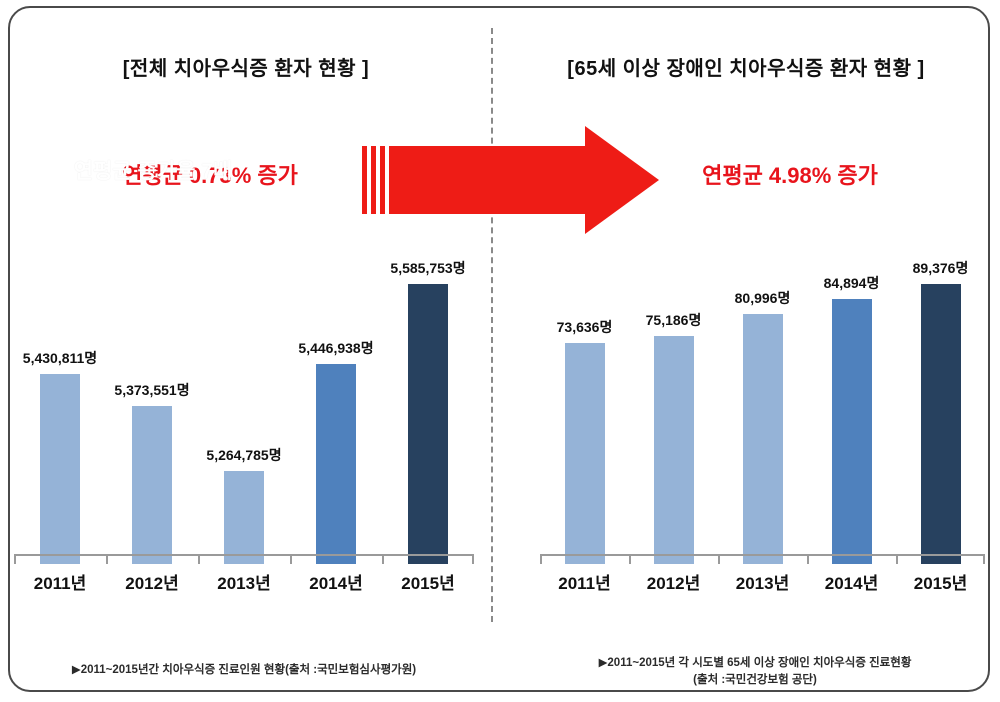 This screenshot has width=1000, height=702. What do you see at coordinates (336, 348) in the screenshot?
I see `bar-value-label: 5,446,938명` at bounding box center [336, 348].